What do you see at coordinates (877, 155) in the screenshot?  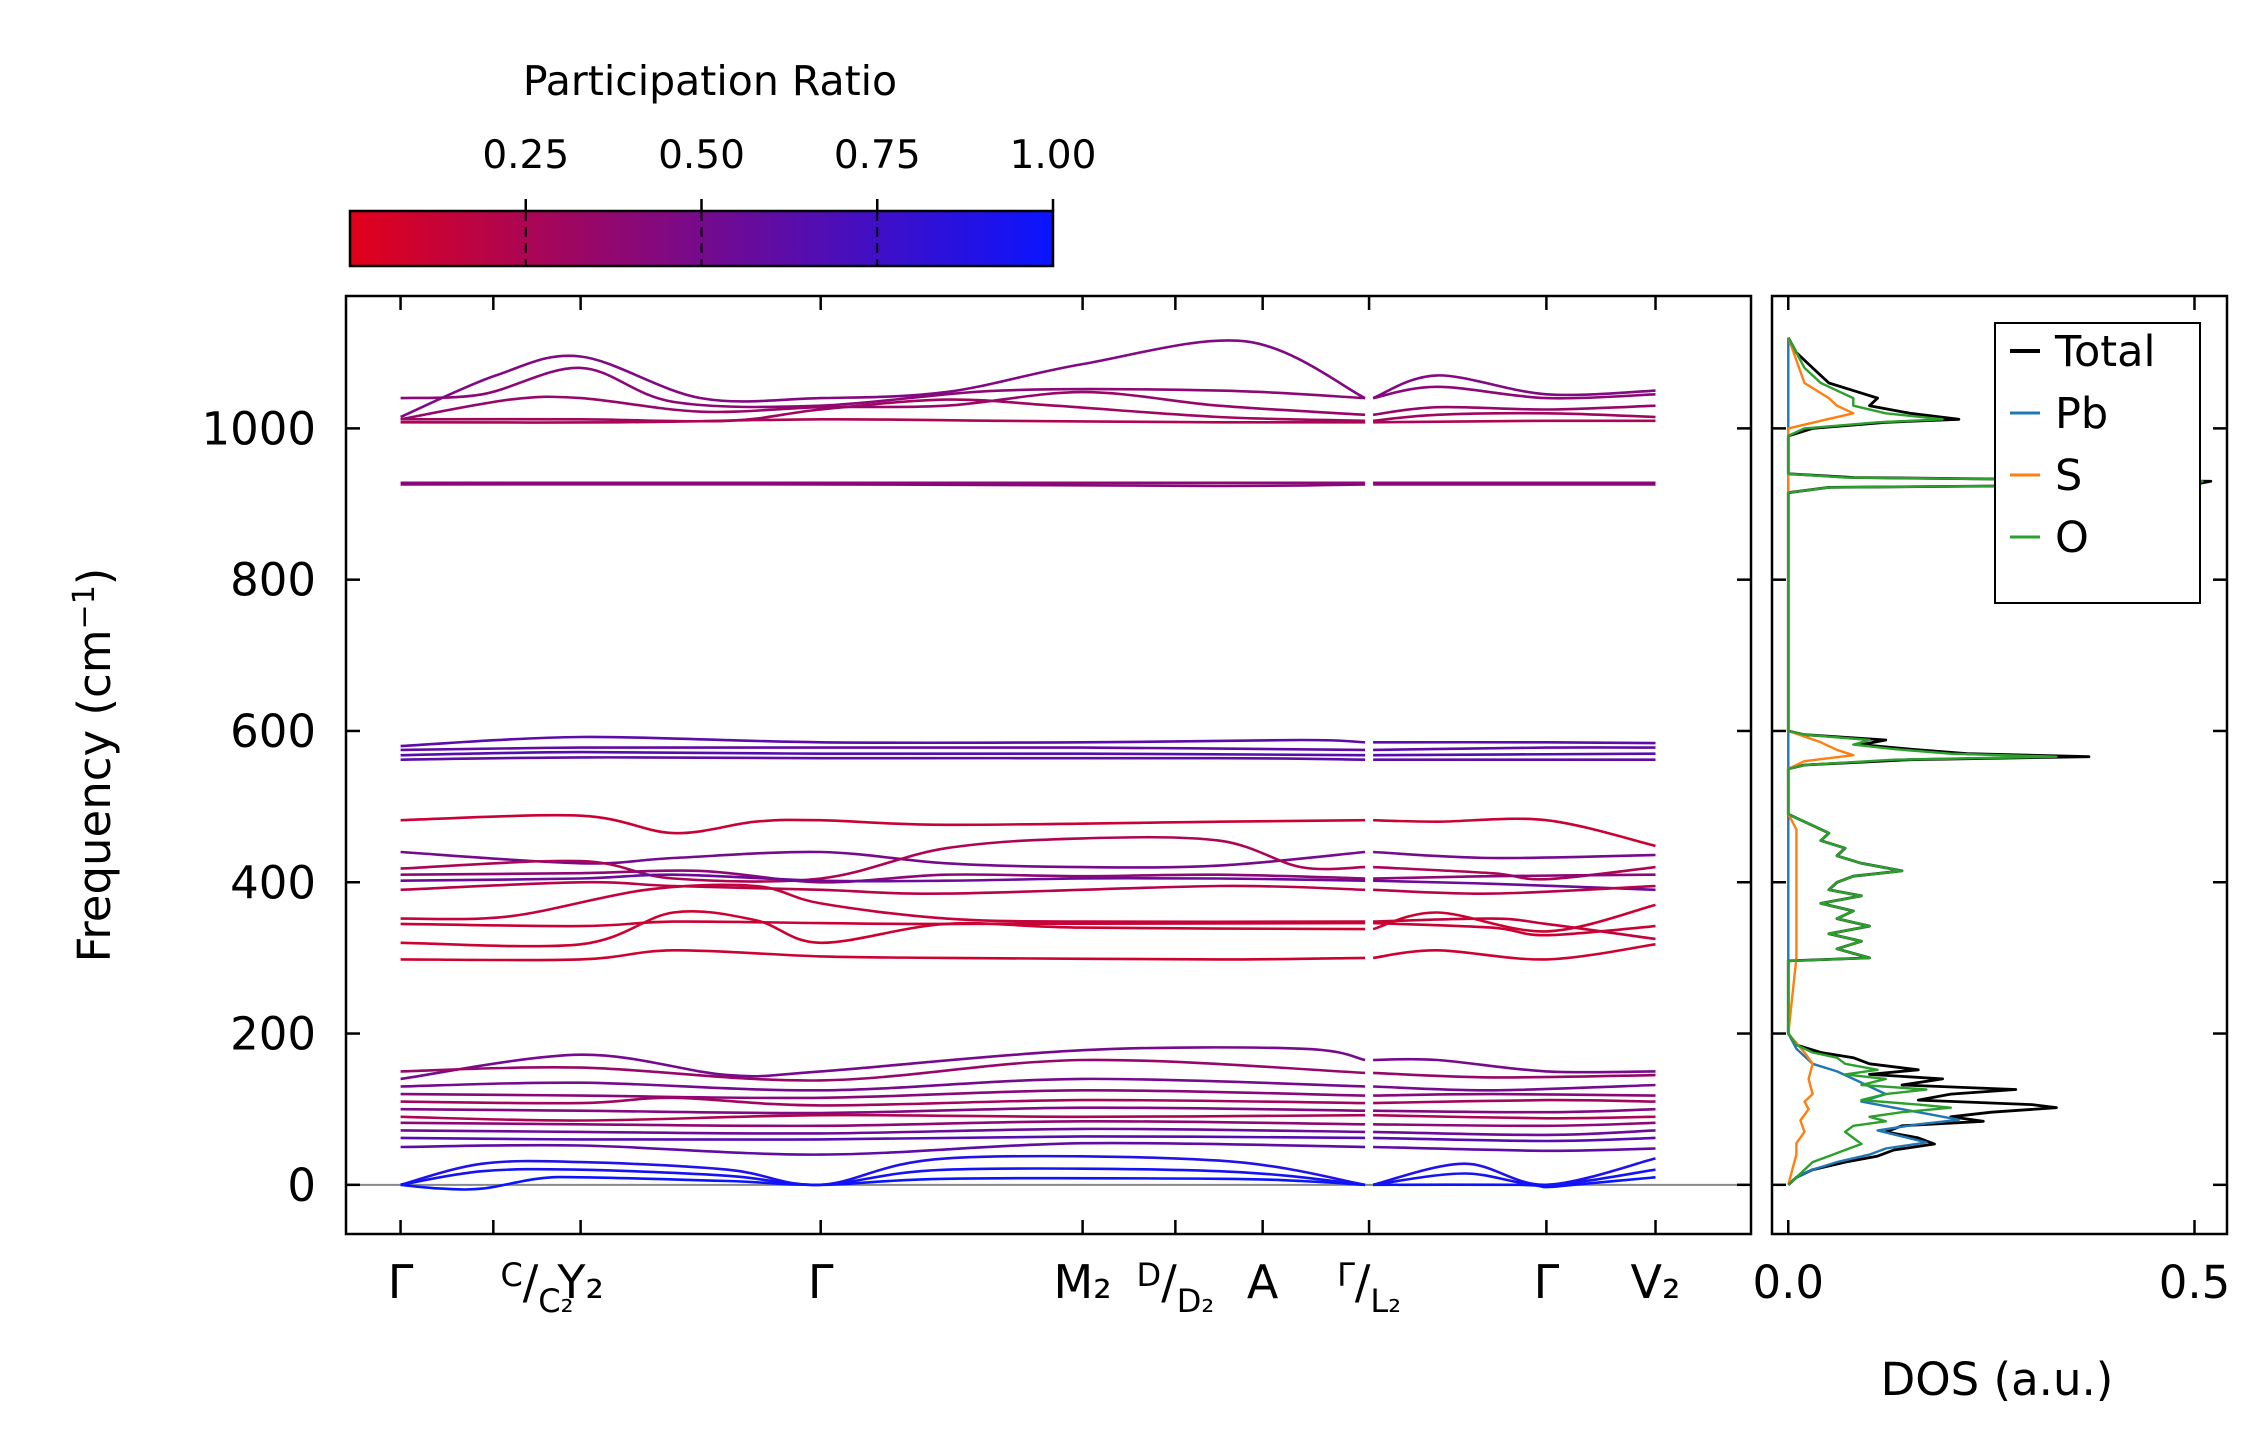 I see `colorbar-tick-label: 0.75` at bounding box center [877, 155].